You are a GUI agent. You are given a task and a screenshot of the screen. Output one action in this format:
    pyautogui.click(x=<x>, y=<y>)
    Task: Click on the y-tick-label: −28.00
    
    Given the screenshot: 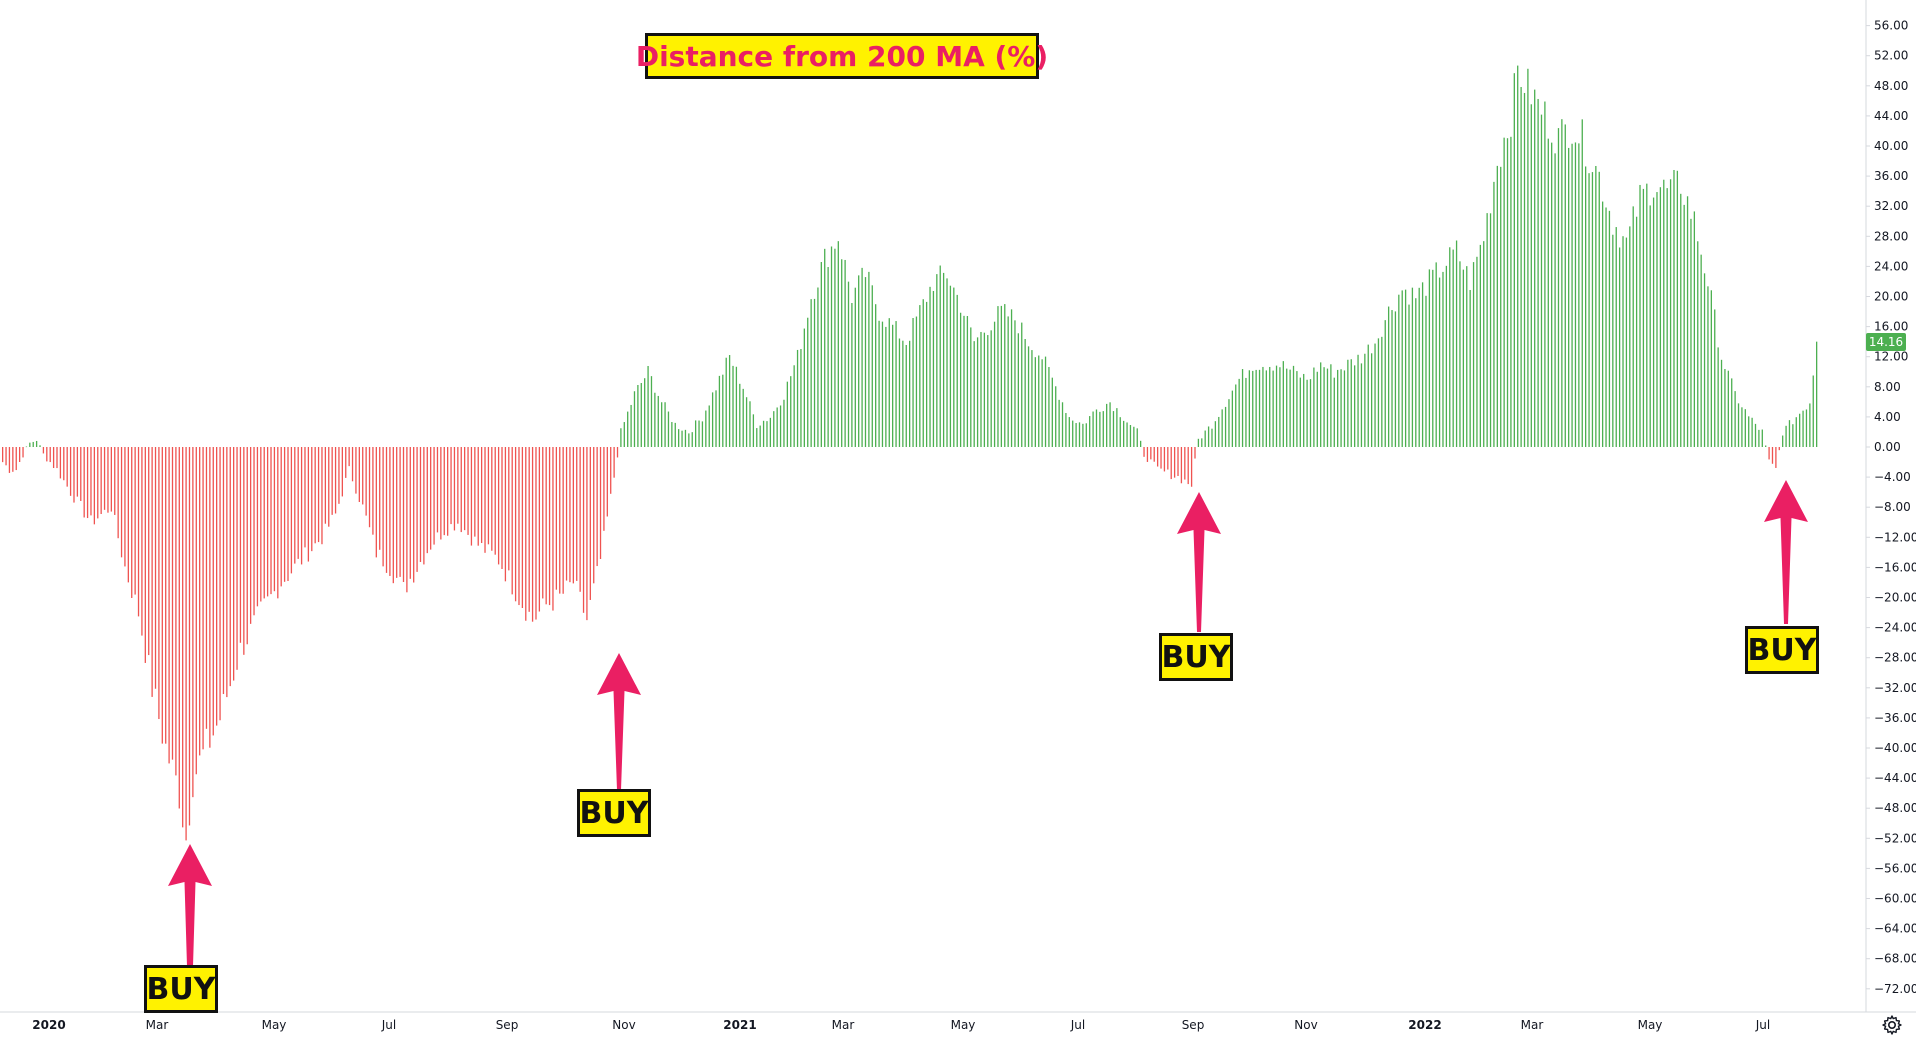 What is the action you would take?
    pyautogui.click(x=1895, y=658)
    